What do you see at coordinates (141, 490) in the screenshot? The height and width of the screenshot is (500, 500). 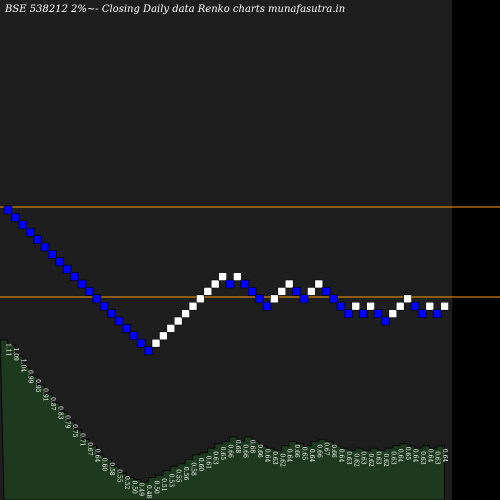 I see `volume-label: 0.49` at bounding box center [141, 490].